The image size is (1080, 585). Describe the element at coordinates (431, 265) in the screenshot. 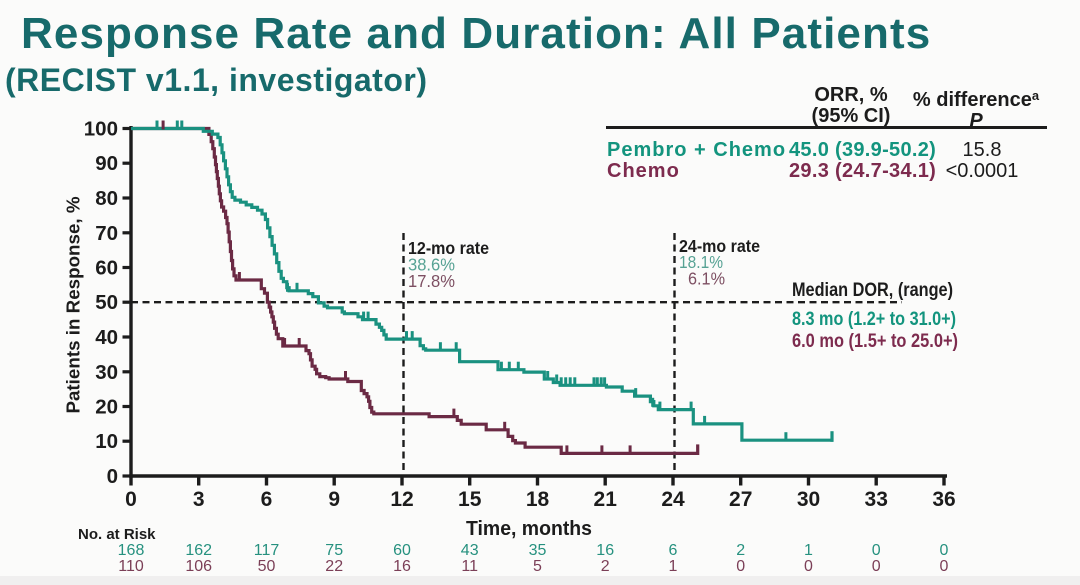

I see `svg-text: 38.6%` at that location.